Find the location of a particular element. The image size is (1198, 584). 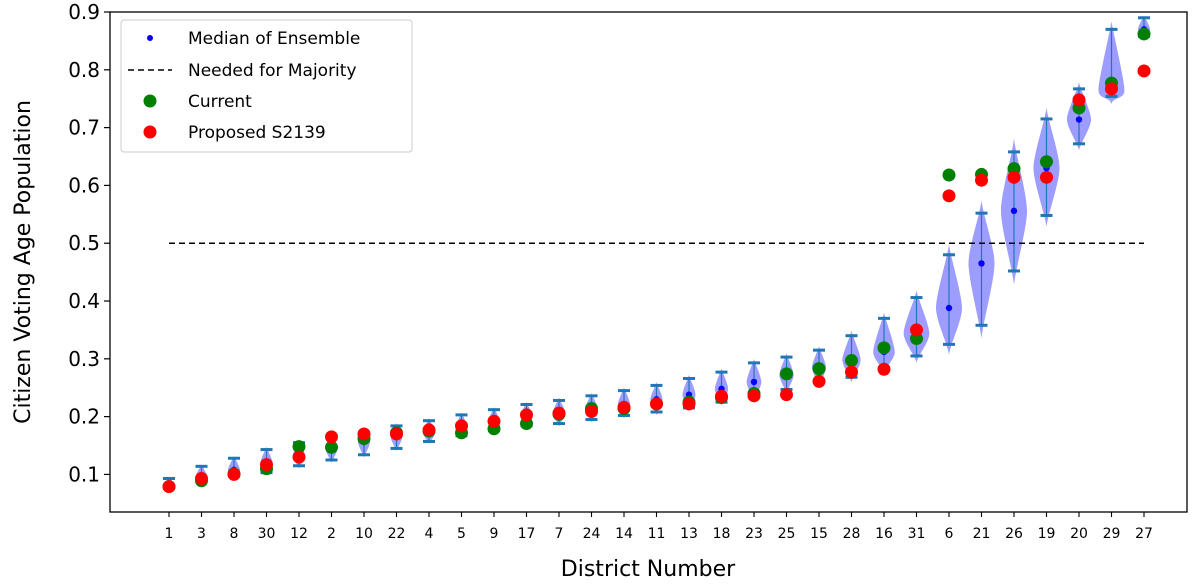

x-tick-label: 23 is located at coordinates (754, 534).